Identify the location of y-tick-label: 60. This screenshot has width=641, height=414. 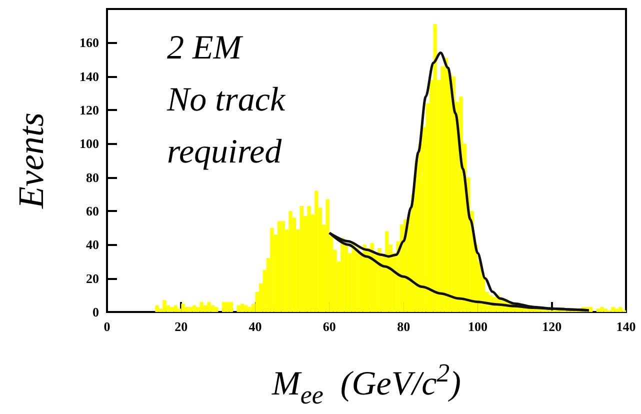
(92, 211).